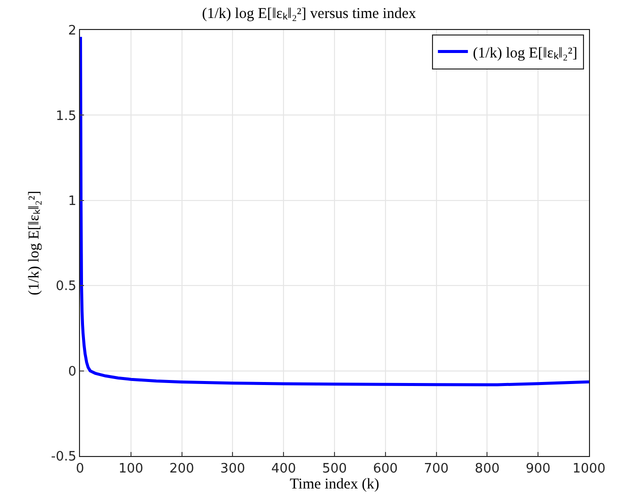 The width and height of the screenshot is (618, 504). I want to click on x-axis-title: Time index (k), so click(335, 484).